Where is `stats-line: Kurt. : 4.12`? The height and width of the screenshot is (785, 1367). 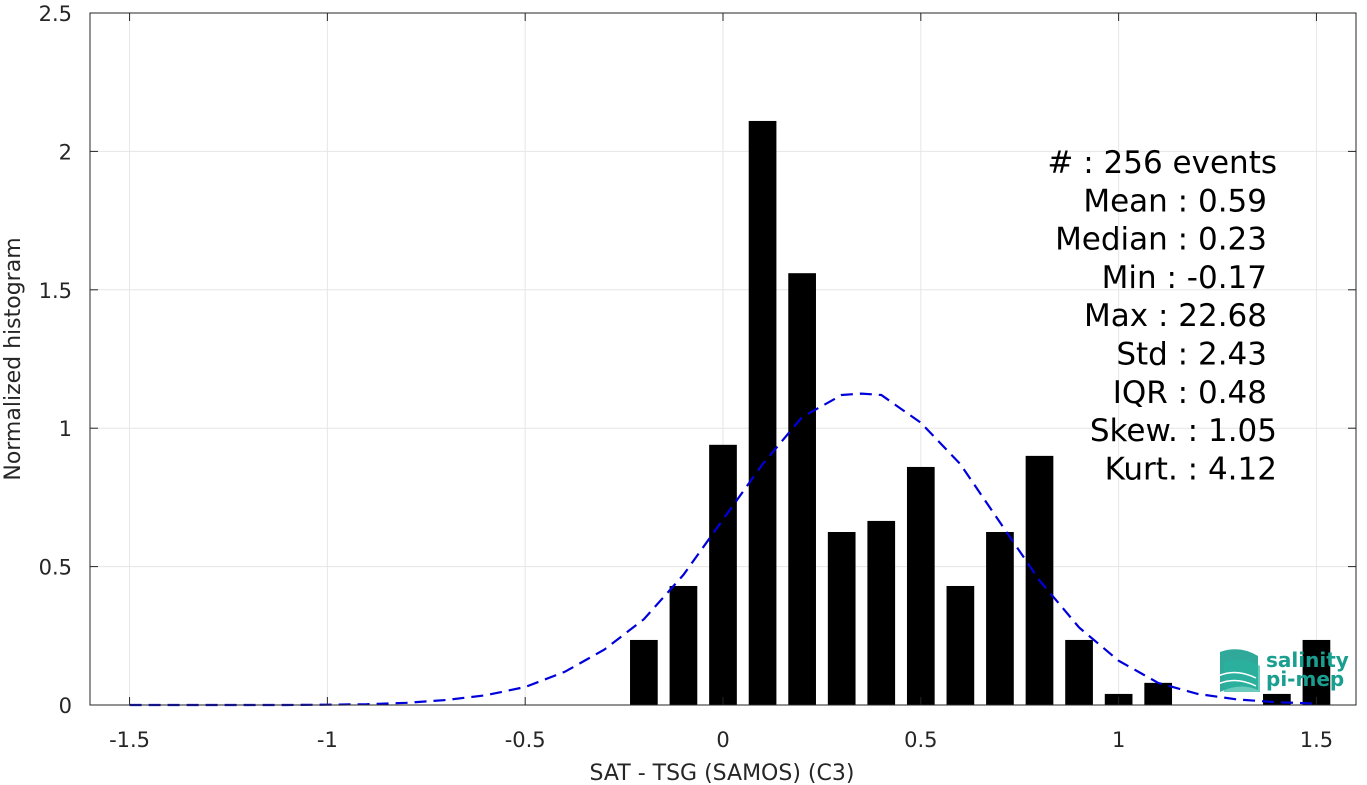 stats-line: Kurt. : 4.12 is located at coordinates (1191, 469).